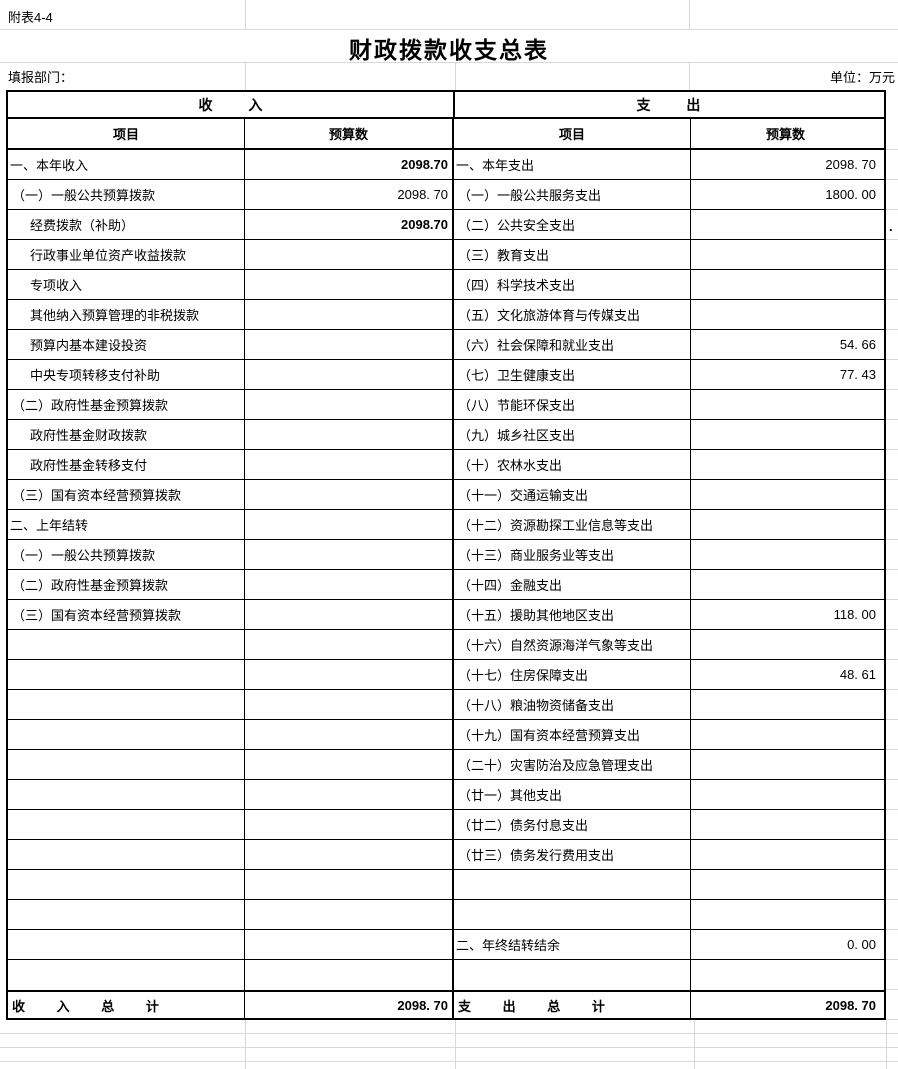 Image resolution: width=898 pixels, height=1069 pixels. What do you see at coordinates (572, 494) in the screenshot?
I see `expense-item-cell: （十一）交通运输支出` at bounding box center [572, 494].